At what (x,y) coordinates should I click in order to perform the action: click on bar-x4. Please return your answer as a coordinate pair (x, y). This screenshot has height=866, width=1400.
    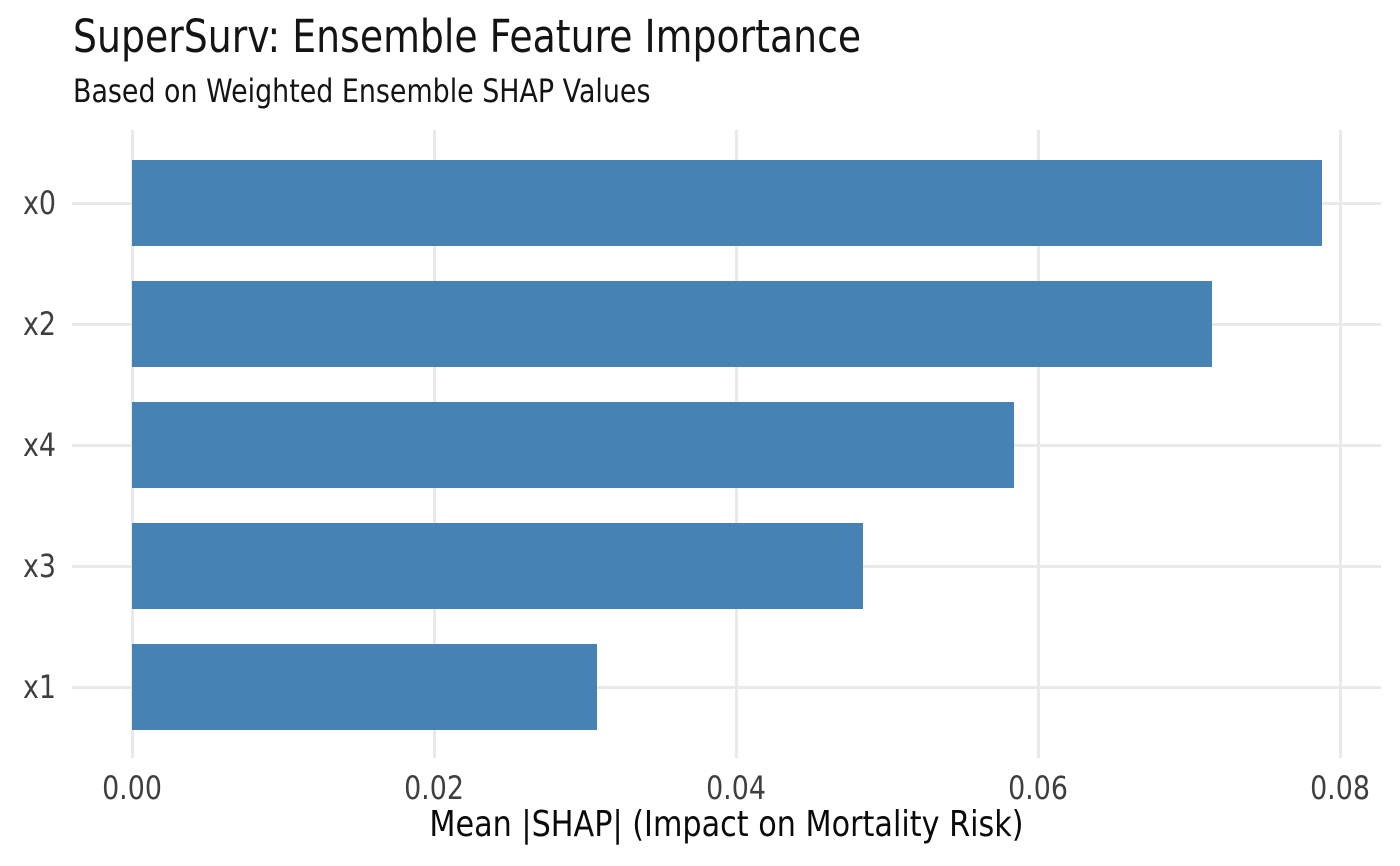
    Looking at the image, I should click on (573, 445).